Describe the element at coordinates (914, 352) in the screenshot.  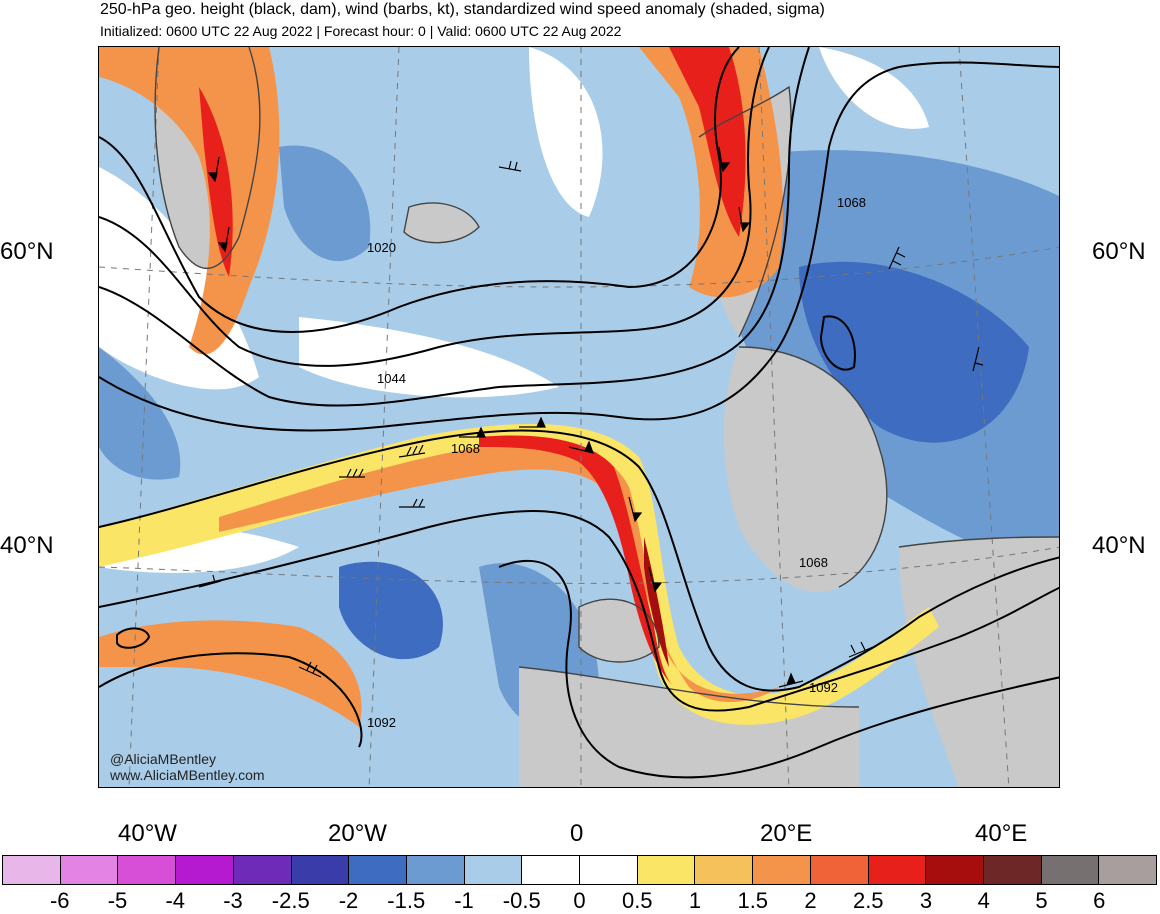
I see `negative-anomaly-core-east` at that location.